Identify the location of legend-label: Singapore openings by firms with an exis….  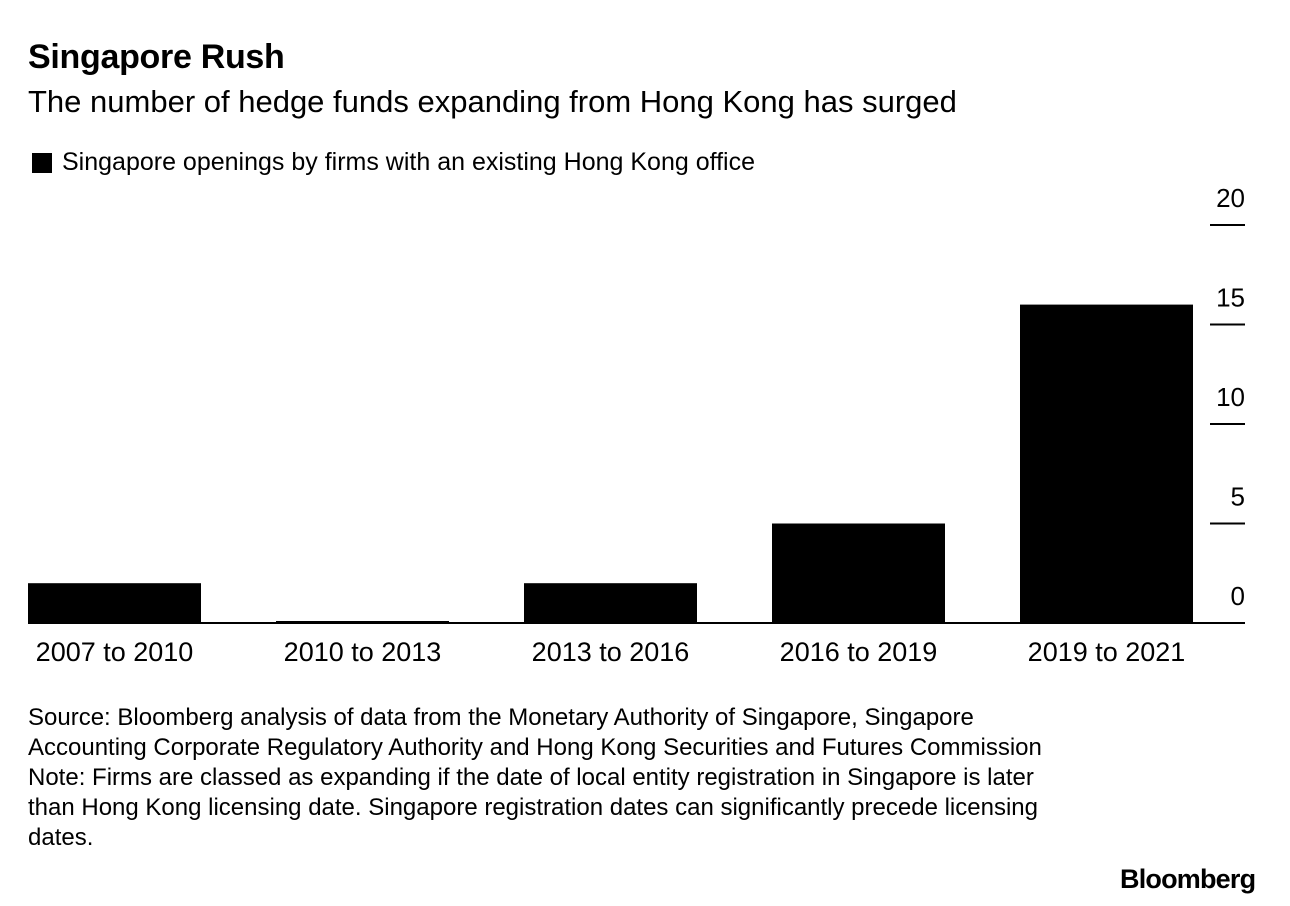
(409, 162).